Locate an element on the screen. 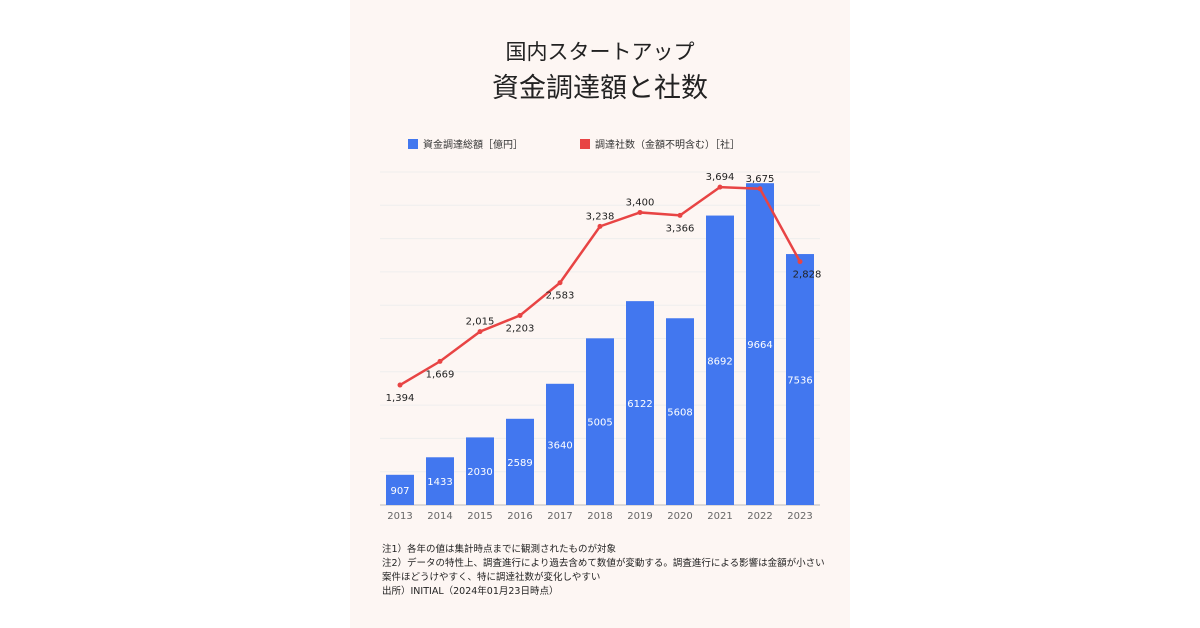  line-label-2018: 3,238 is located at coordinates (600, 216).